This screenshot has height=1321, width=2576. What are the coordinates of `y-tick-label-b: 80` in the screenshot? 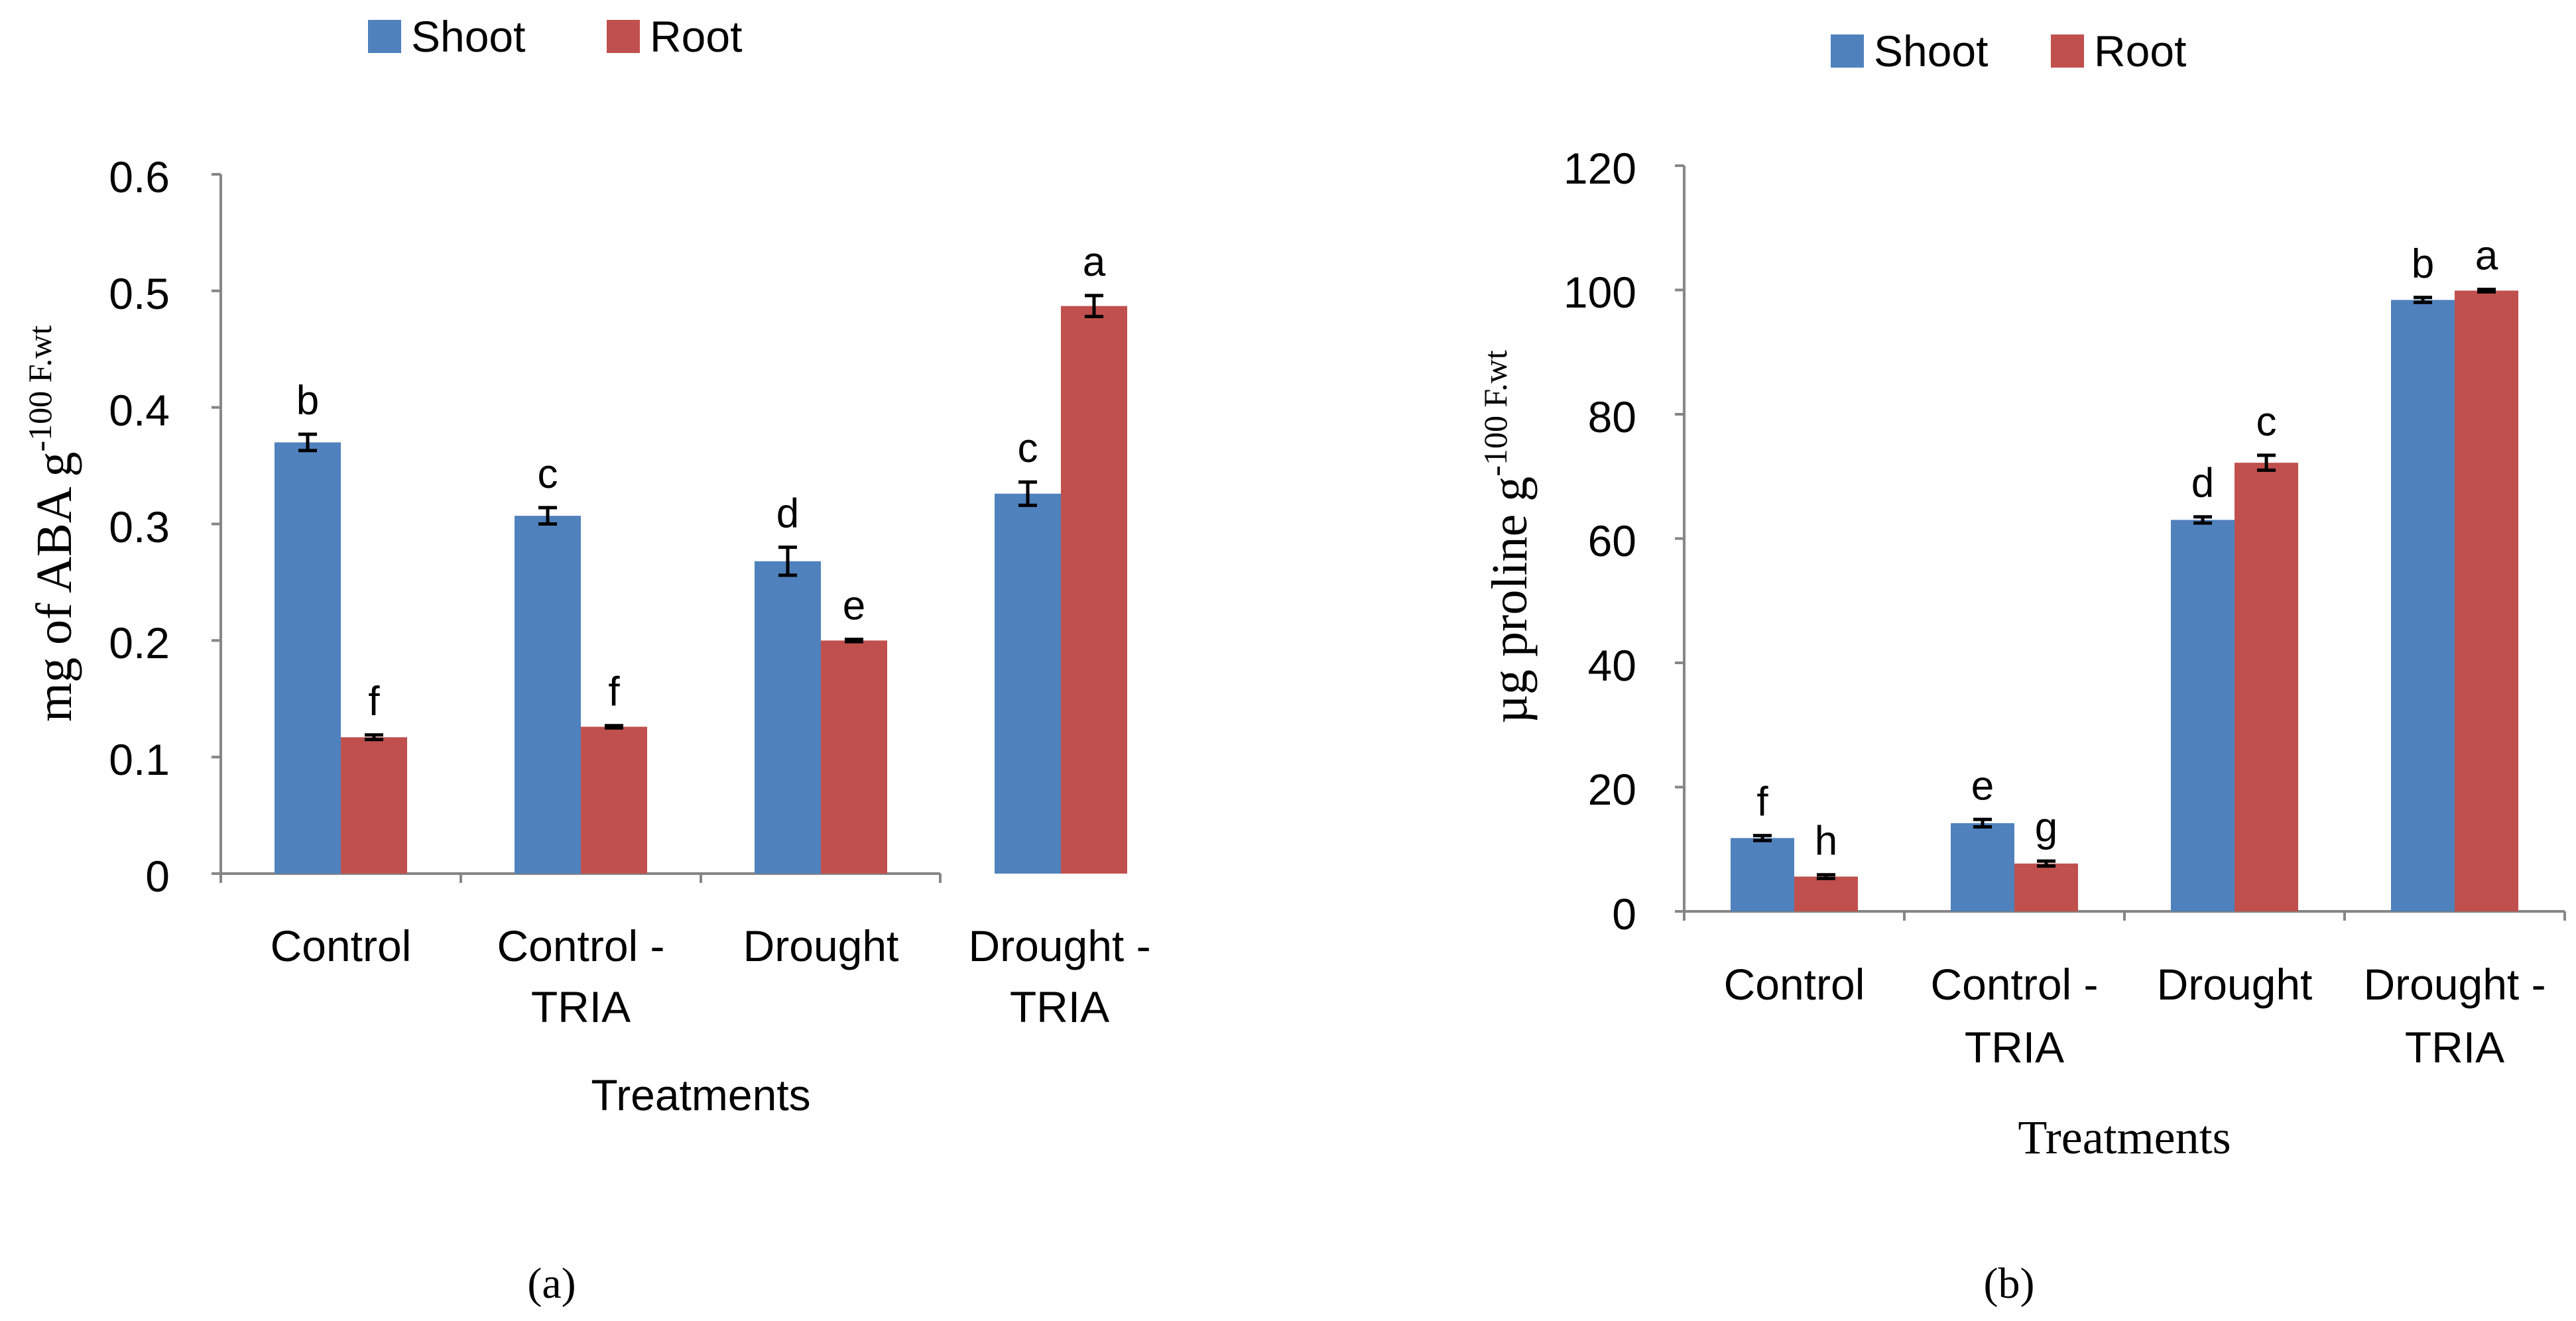 It's located at (1612, 416).